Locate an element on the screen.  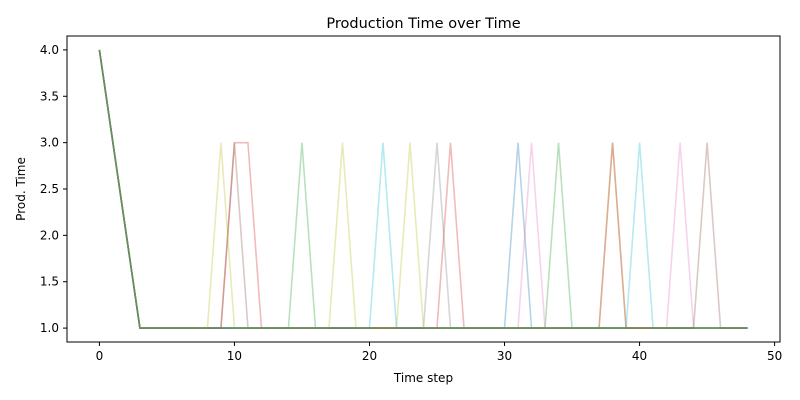
y-axis-ticks: 1.0 1.5 2.0 2.5 3.0 3.5 4.0 is located at coordinates (53, 189).